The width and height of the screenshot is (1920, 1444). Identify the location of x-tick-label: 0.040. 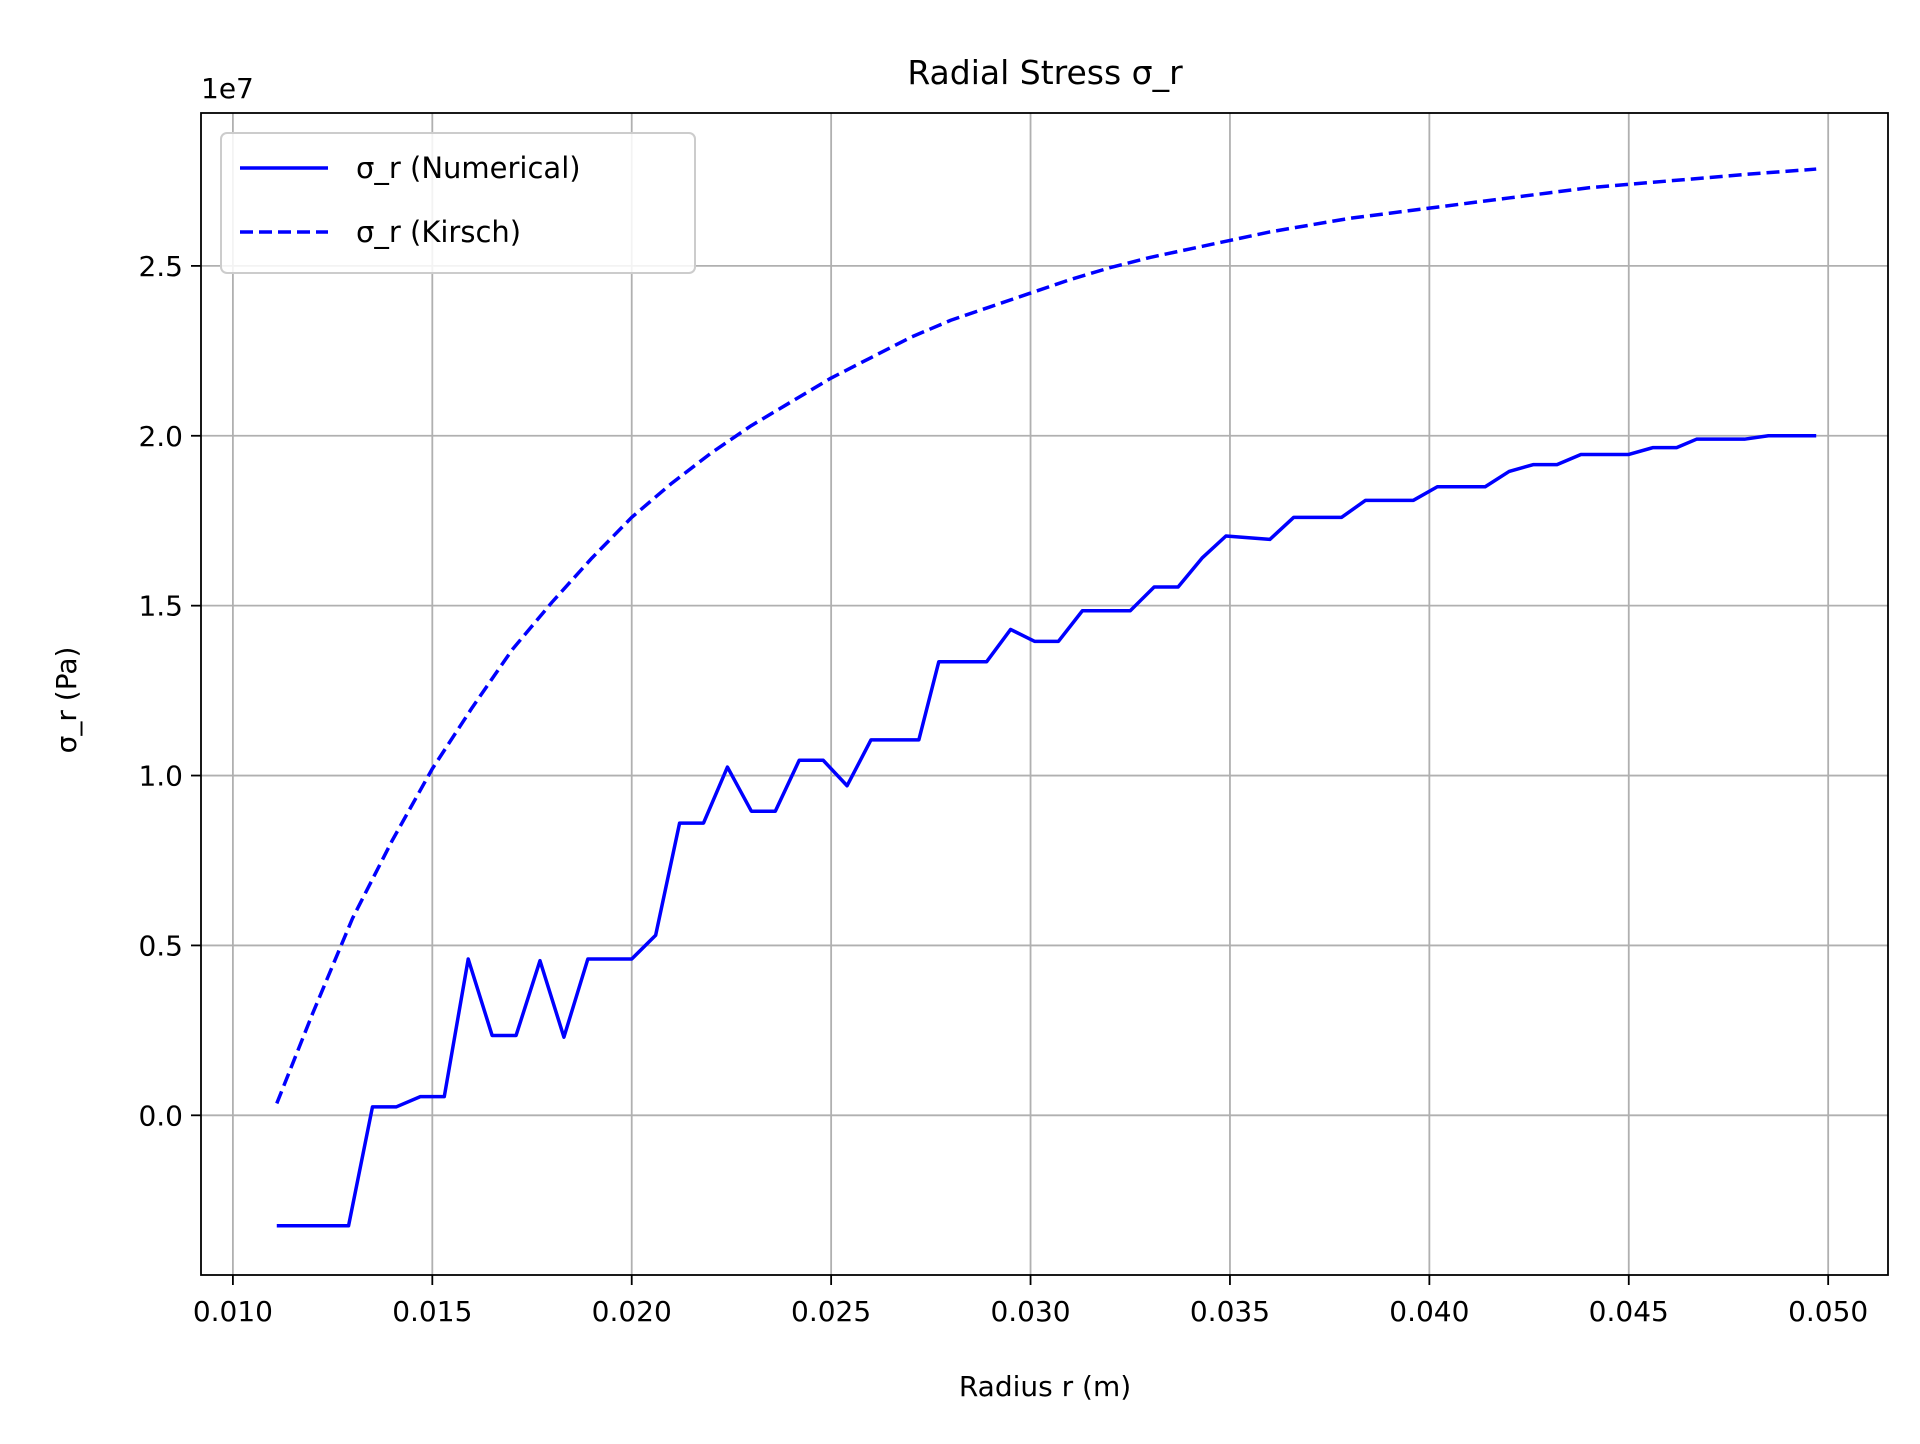
(1429, 1311).